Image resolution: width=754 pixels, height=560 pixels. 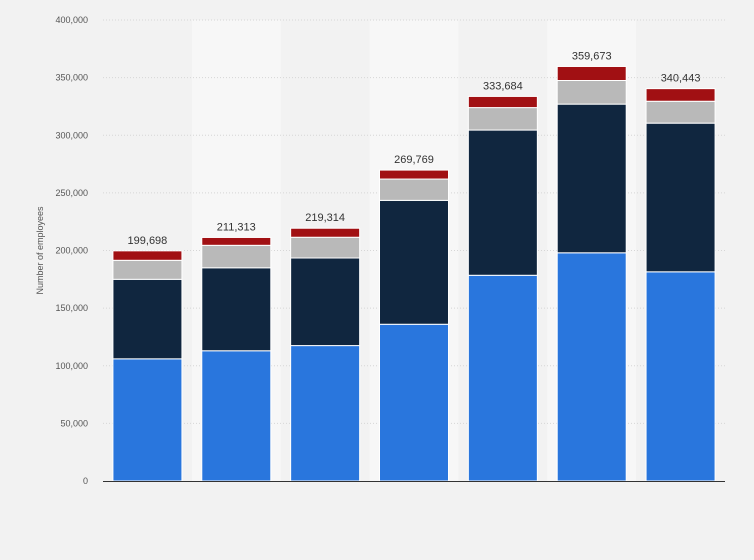 I want to click on y-tick-label: 150,000, so click(x=71, y=308).